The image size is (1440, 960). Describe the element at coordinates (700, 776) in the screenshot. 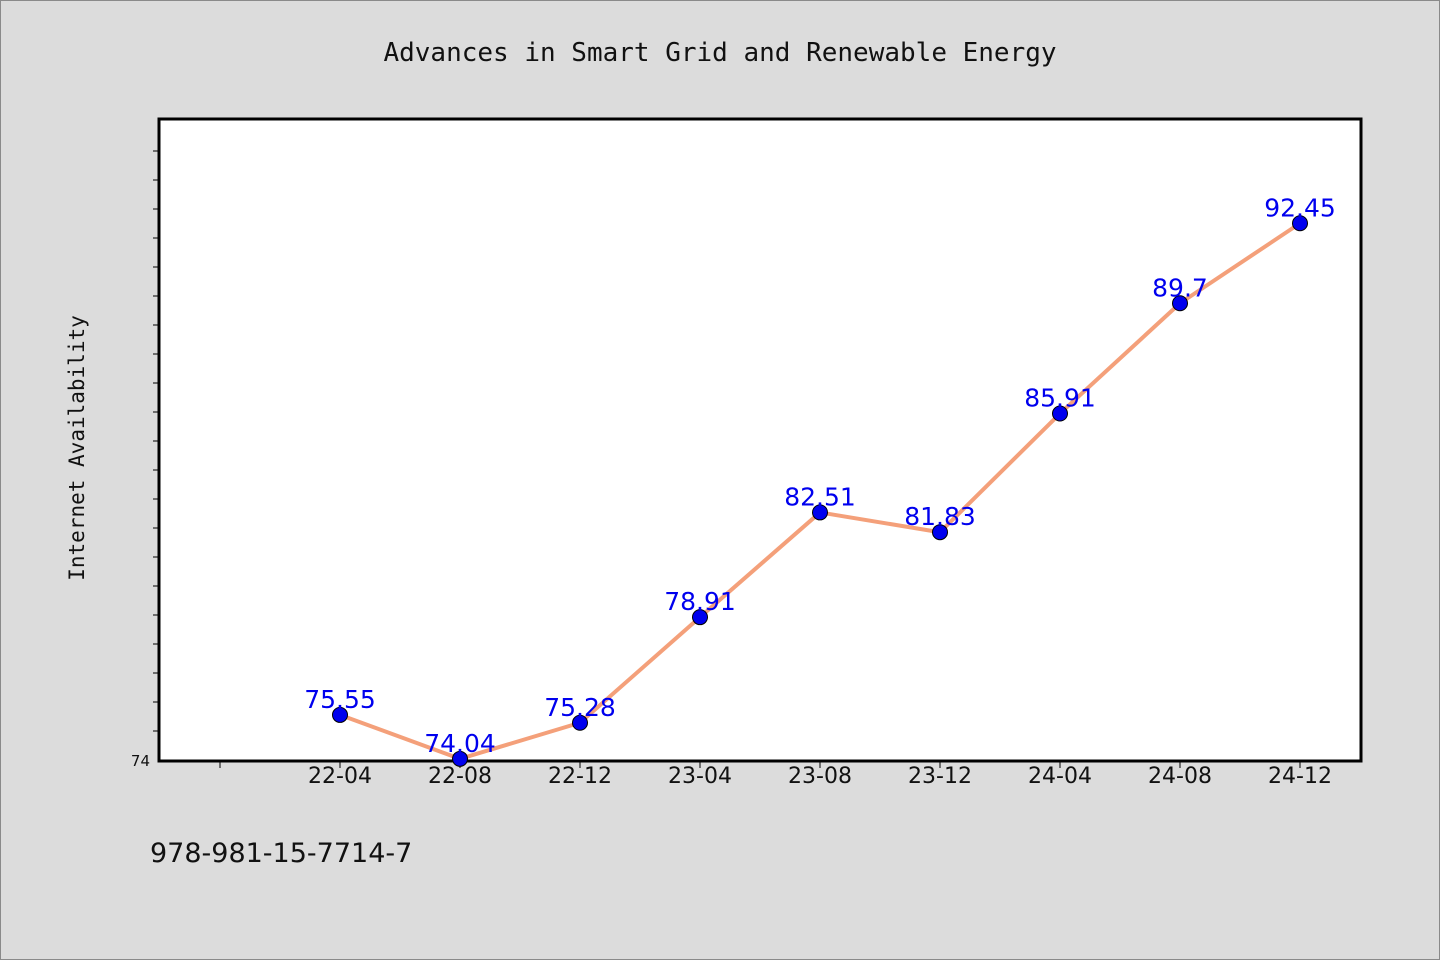

I see `x-tick-label: 23-04` at that location.